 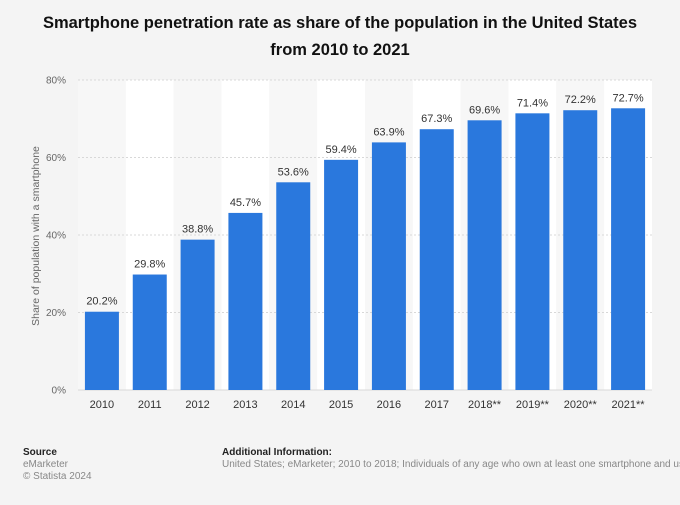 What do you see at coordinates (46, 464) in the screenshot?
I see `source-name: eMarketer` at bounding box center [46, 464].